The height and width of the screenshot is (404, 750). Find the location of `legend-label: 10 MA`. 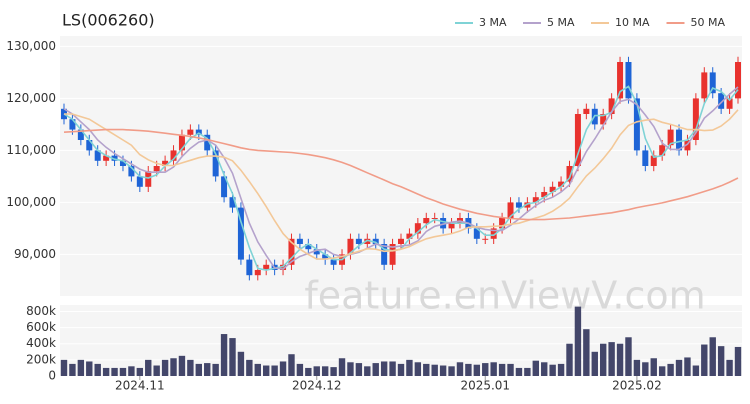

legend-label: 10 MA is located at coordinates (632, 22).